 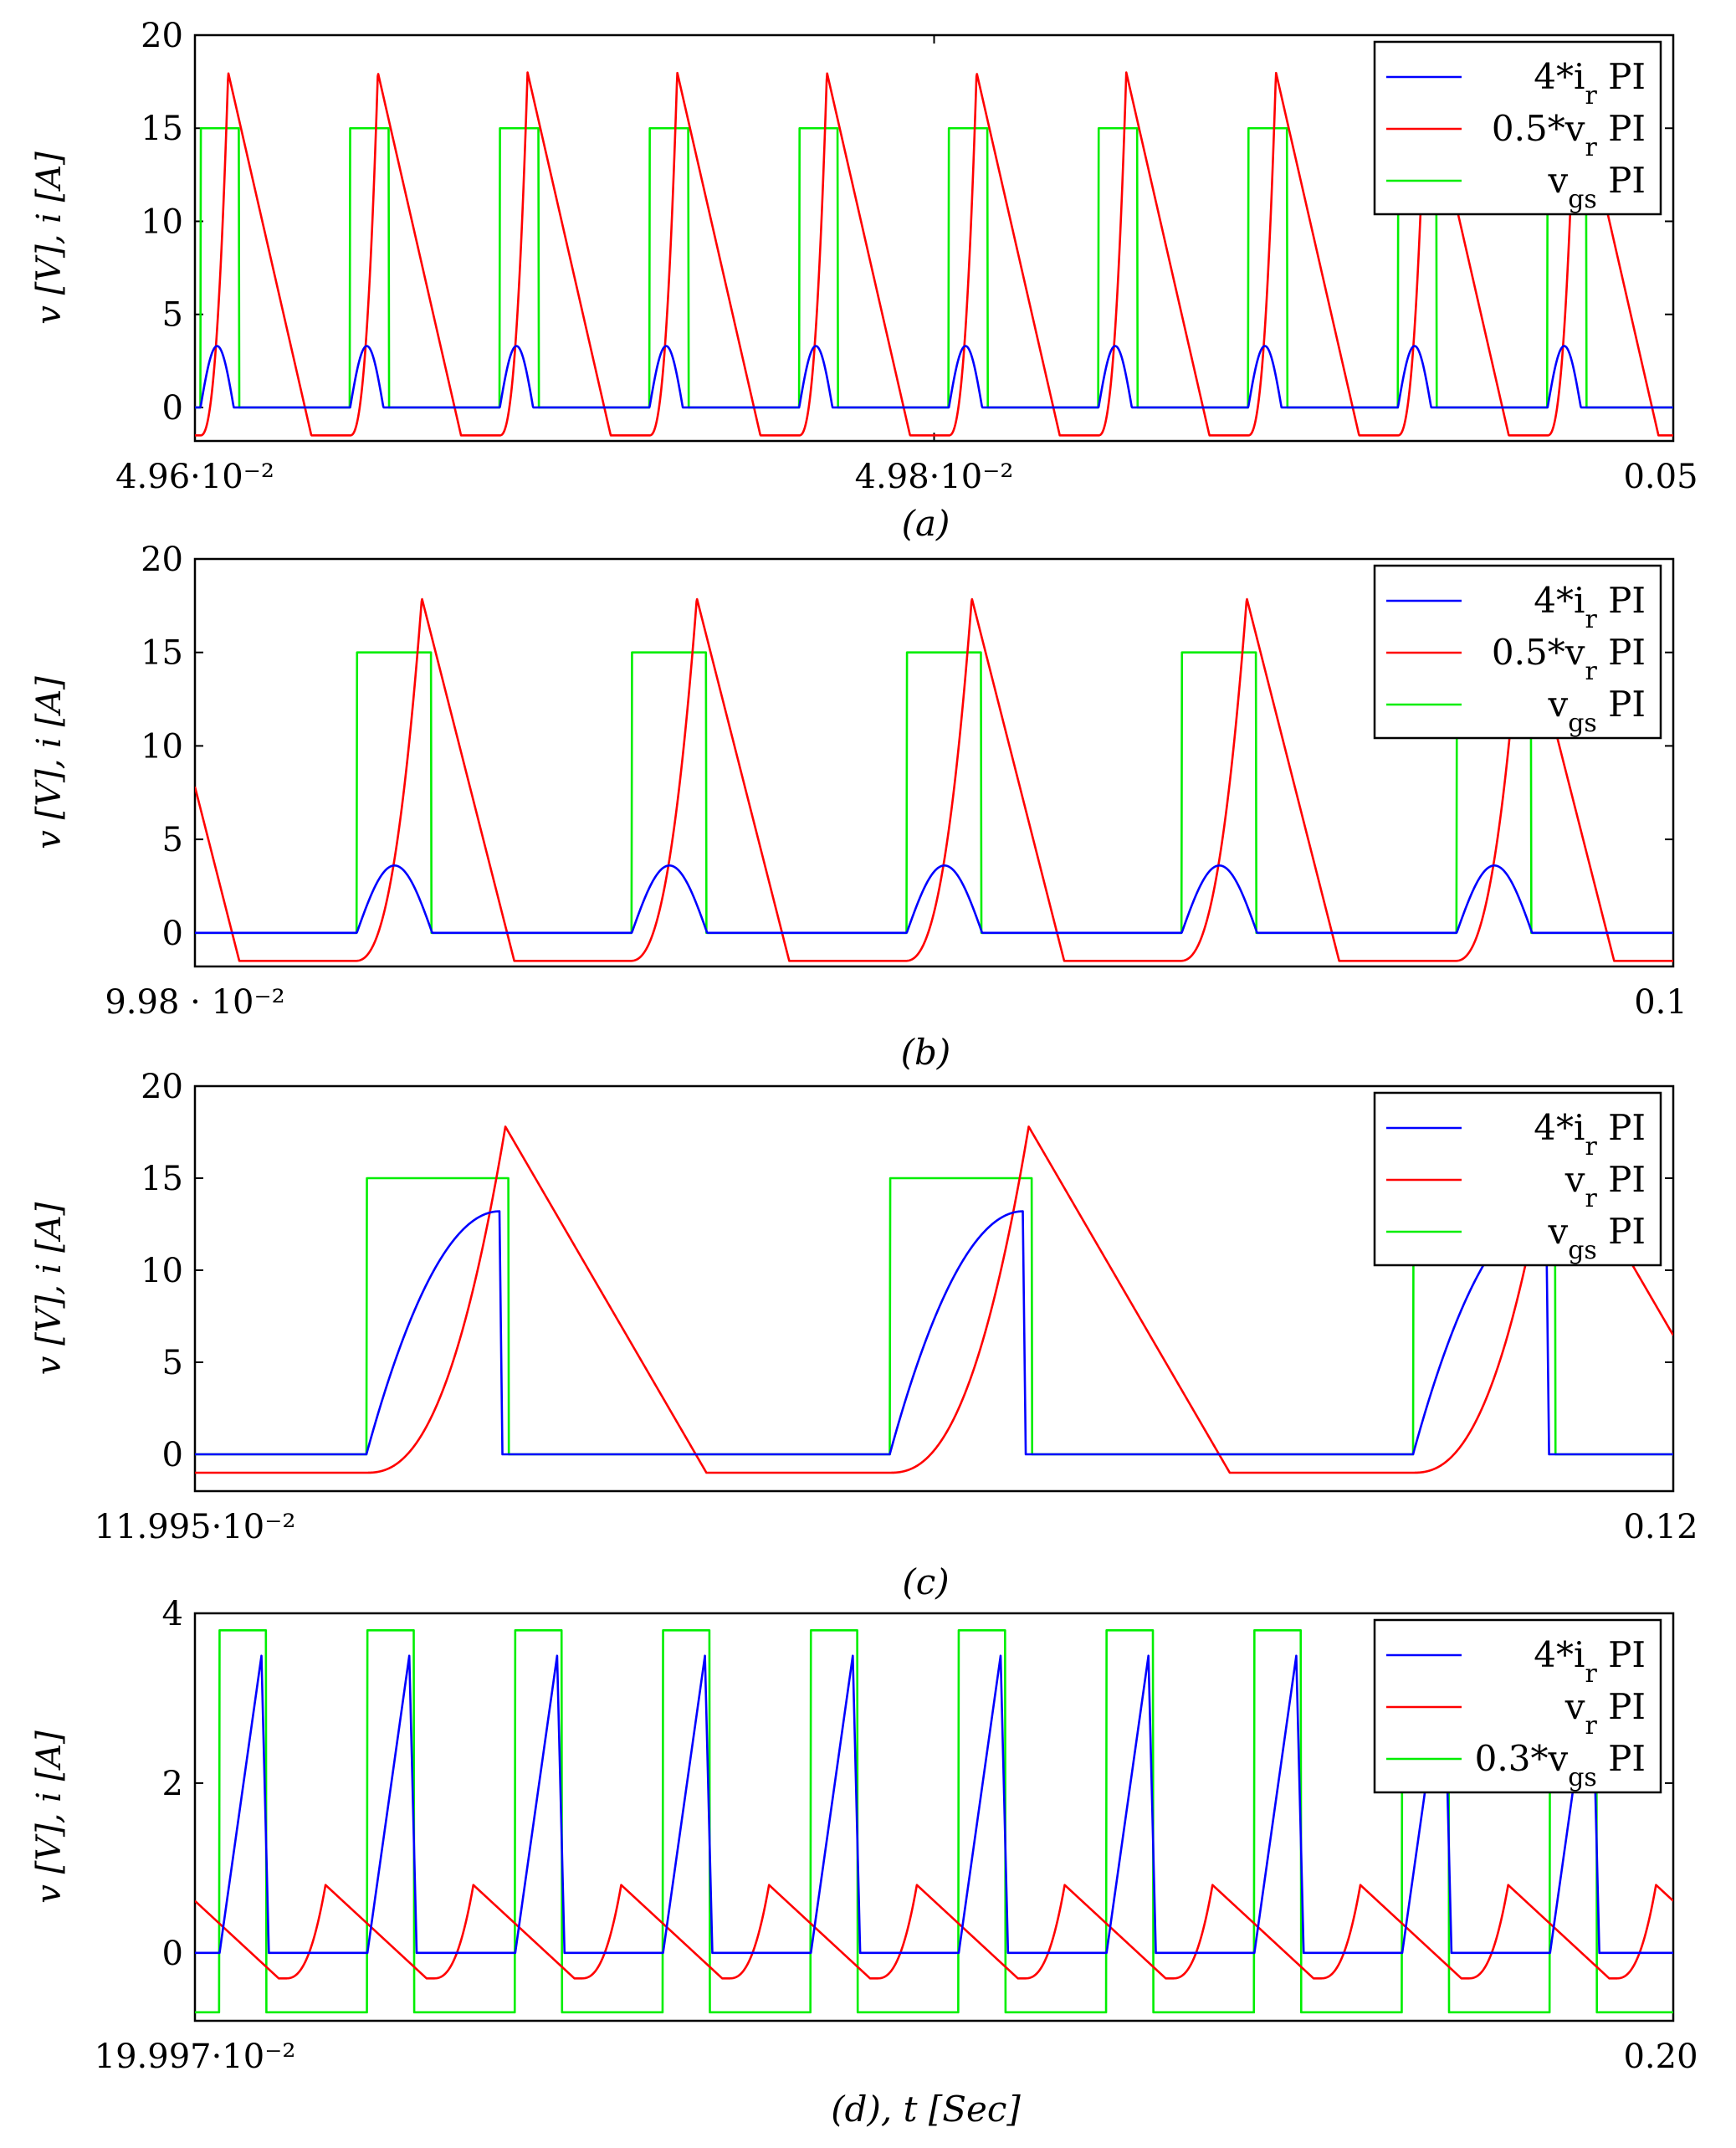 What do you see at coordinates (195, 1527) in the screenshot?
I see `x-tick-label: 11.995·10⁻²` at bounding box center [195, 1527].